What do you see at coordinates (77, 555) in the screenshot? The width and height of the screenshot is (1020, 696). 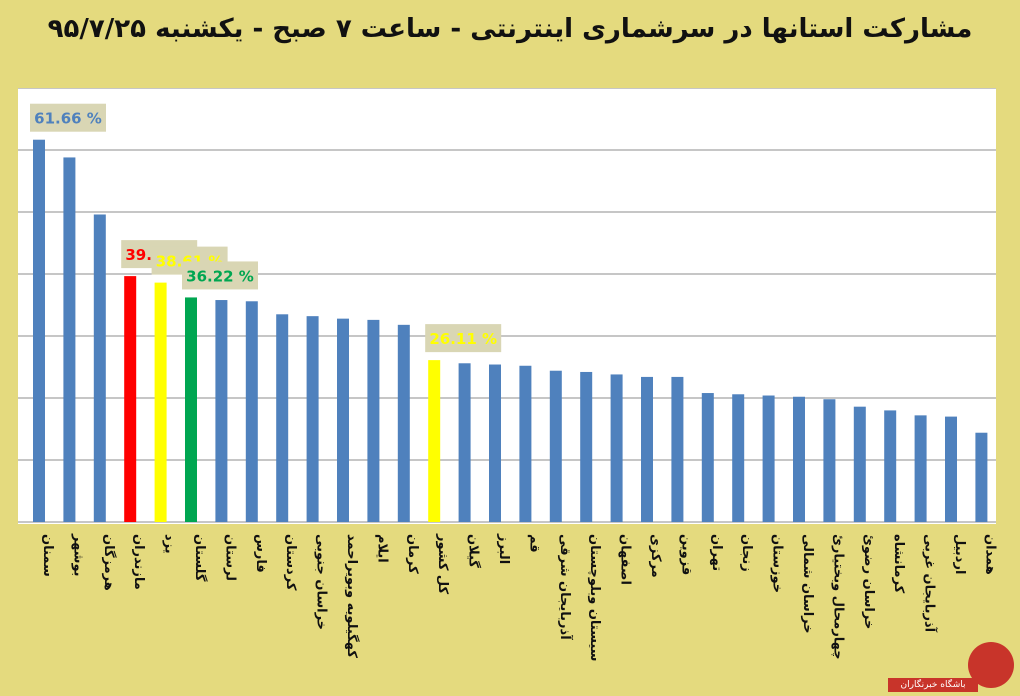 I see `tick-label: بوشهر` at bounding box center [77, 555].